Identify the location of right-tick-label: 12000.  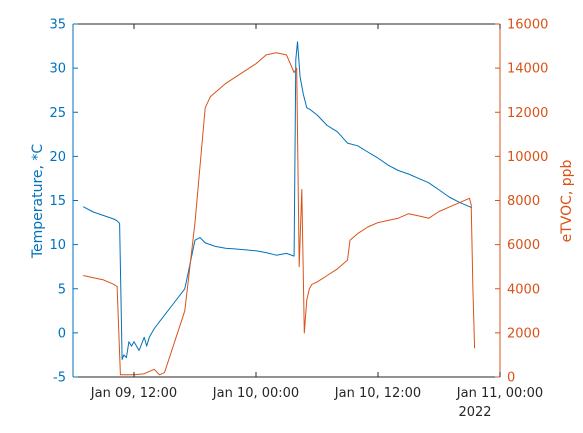
(527, 113).